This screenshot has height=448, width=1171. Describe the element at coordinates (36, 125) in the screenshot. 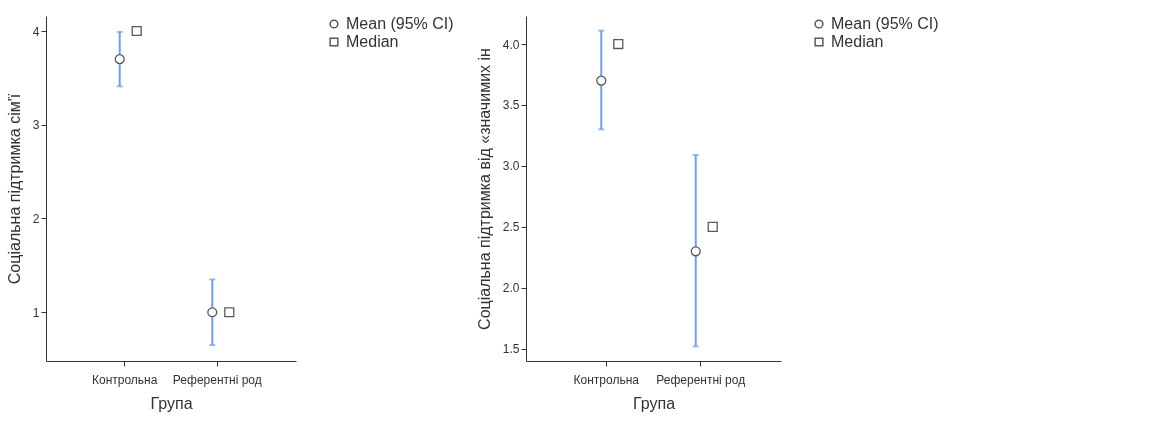

I see `y-tick-label: 3` at that location.